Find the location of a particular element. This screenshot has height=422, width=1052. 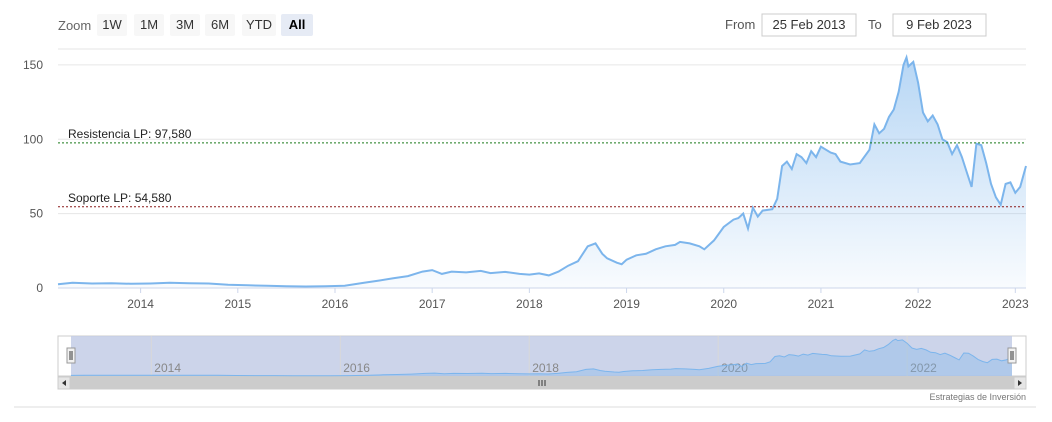

x-axis: 2014 2015 2016 2017 2018 2019 2020 2021 2022 2023 is located at coordinates (578, 299).